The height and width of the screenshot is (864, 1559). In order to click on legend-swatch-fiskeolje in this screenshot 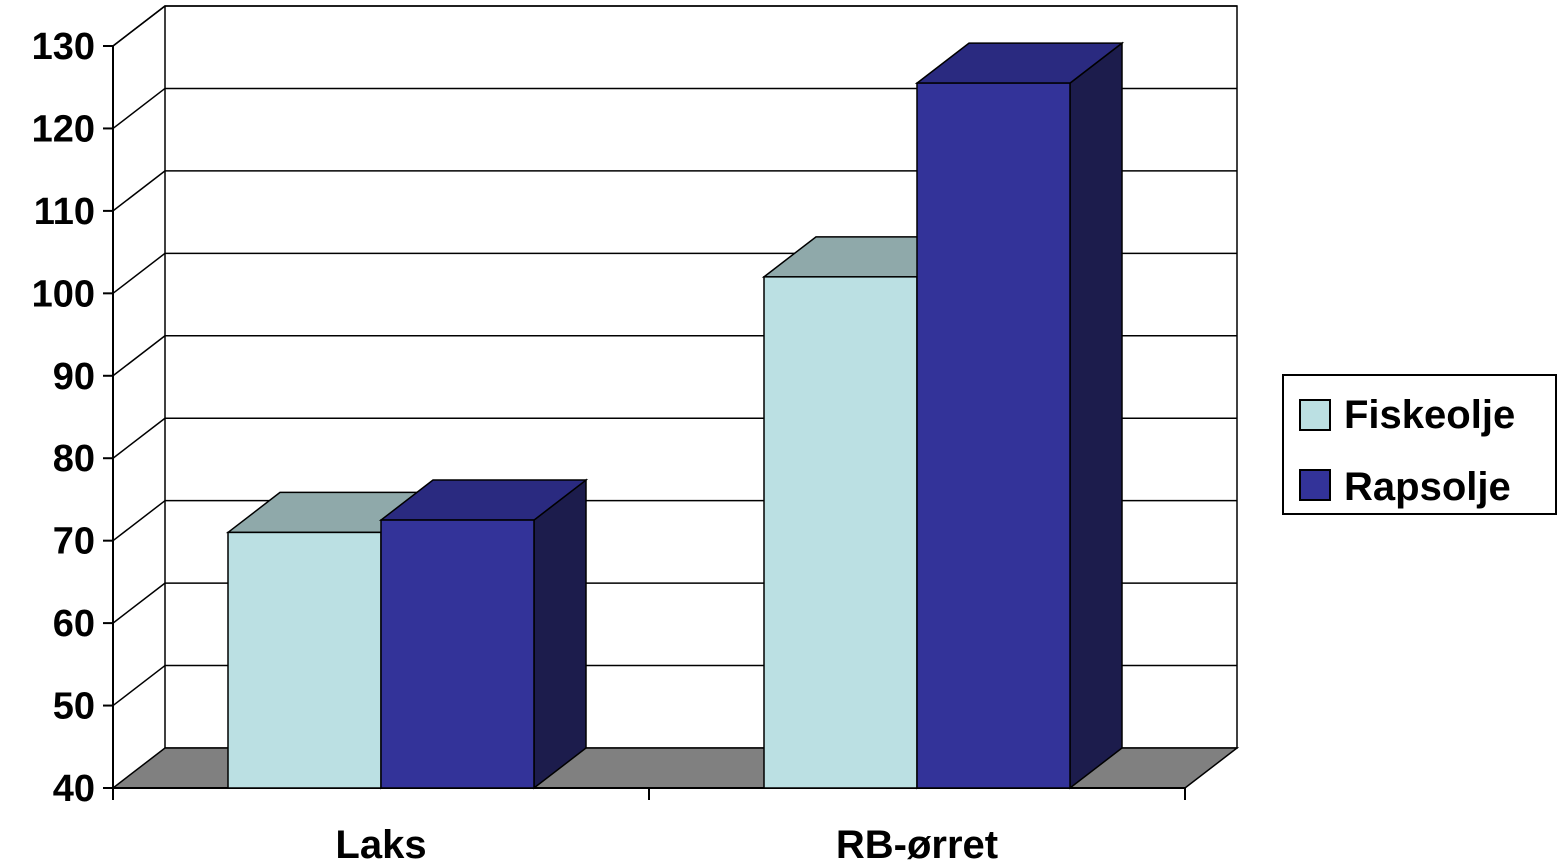, I will do `click(1315, 415)`.